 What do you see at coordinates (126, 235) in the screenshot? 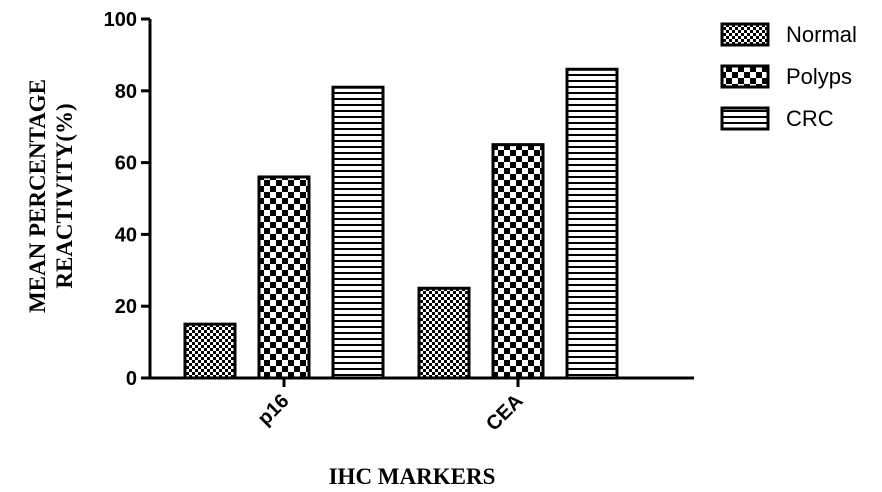
I see `y-tick-label: 40` at bounding box center [126, 235].